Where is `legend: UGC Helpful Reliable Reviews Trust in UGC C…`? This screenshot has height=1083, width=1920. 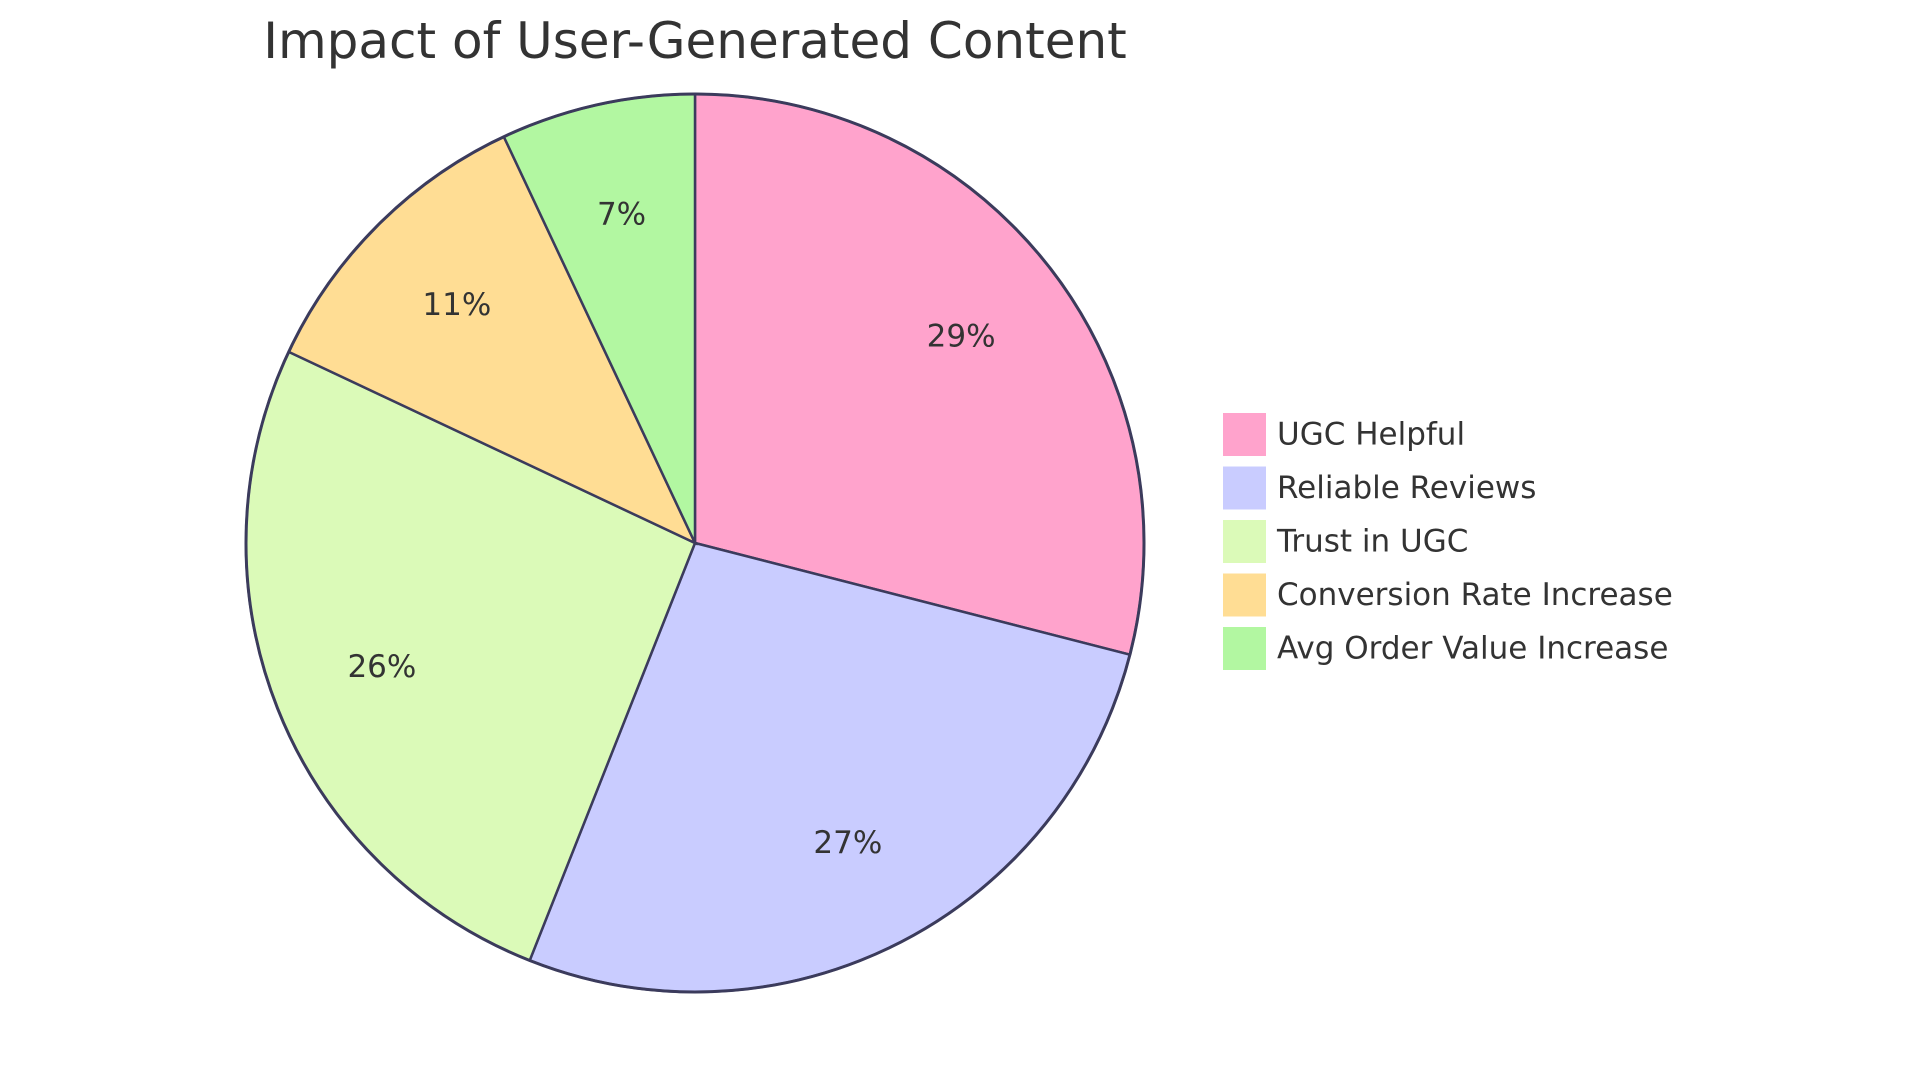 legend: UGC Helpful Reliable Reviews Trust in UGC C… is located at coordinates (1447, 541).